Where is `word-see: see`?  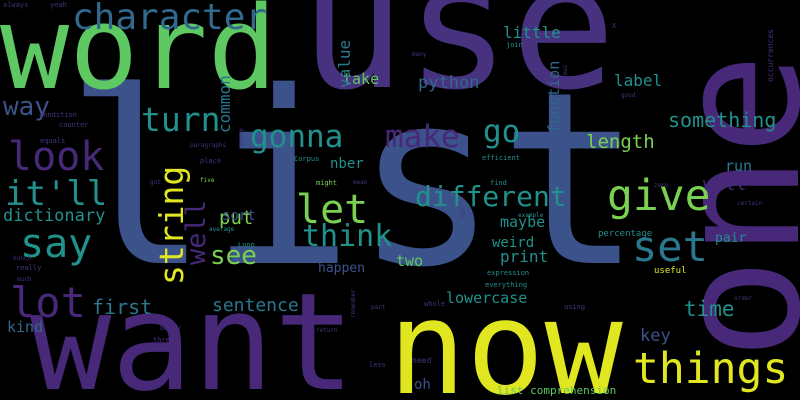 word-see: see is located at coordinates (233, 256).